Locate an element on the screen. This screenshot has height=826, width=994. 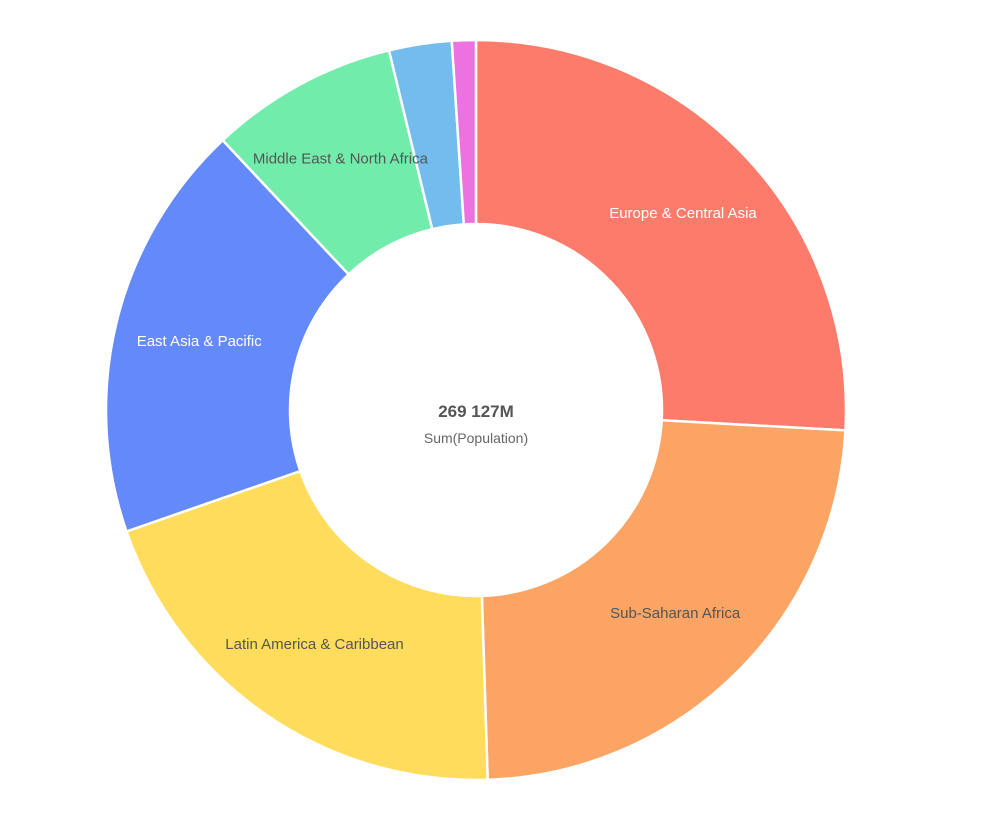
slice-label-3: East Asia & Pacific is located at coordinates (200, 341).